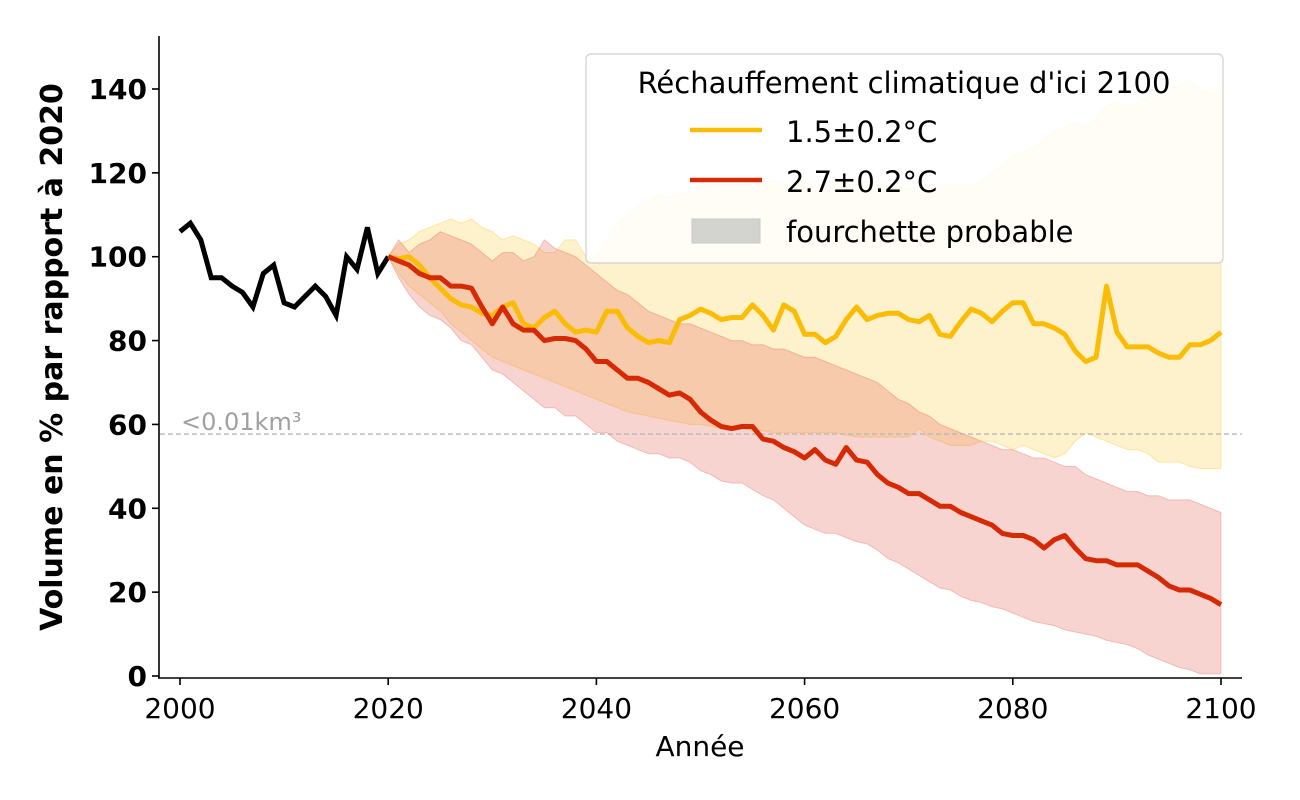 The height and width of the screenshot is (800, 1300). I want to click on line-historical, so click(284, 271).